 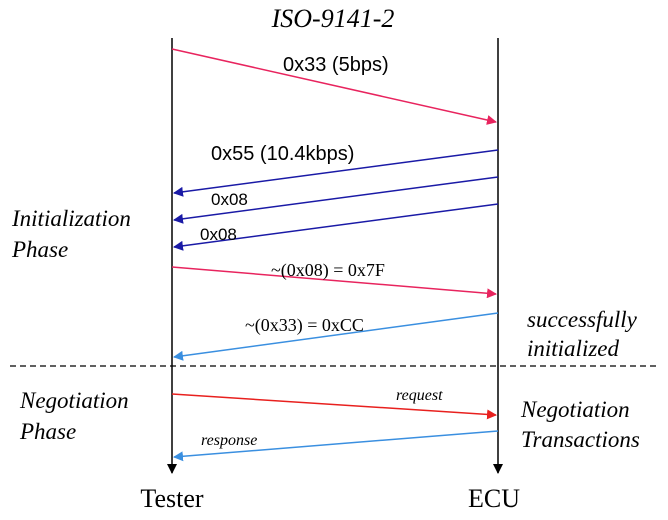 I want to click on ecu-label: ECU, so click(x=494, y=498).